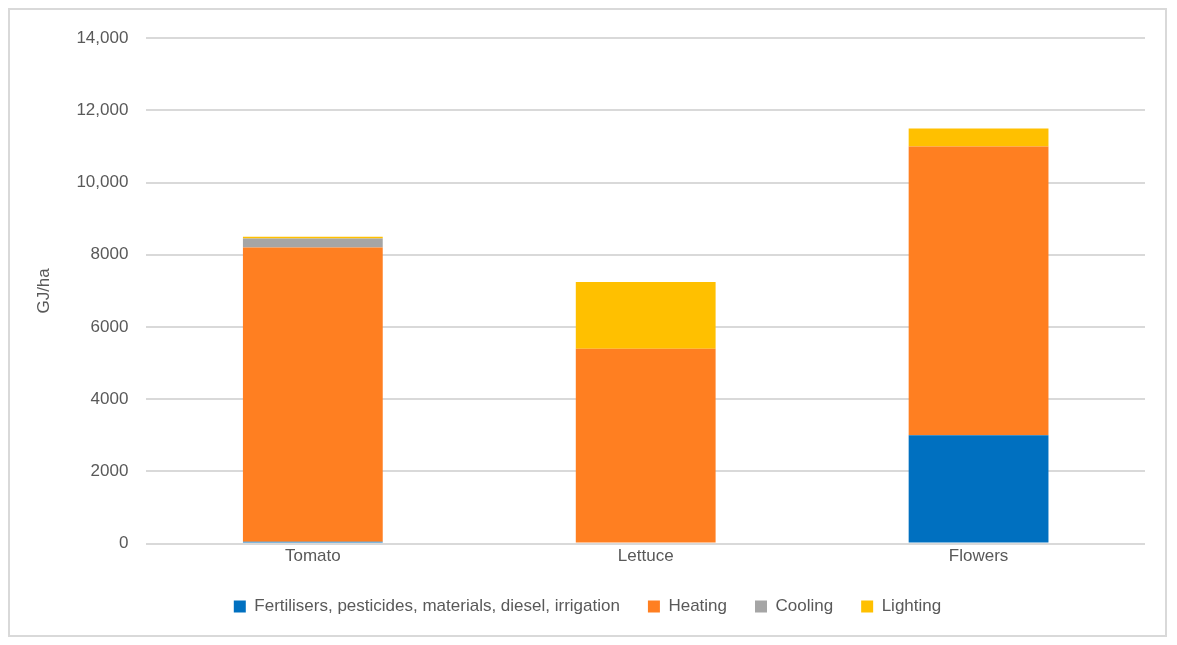 This screenshot has height=645, width=1177. What do you see at coordinates (698, 606) in the screenshot?
I see `legend-label: Heating` at bounding box center [698, 606].